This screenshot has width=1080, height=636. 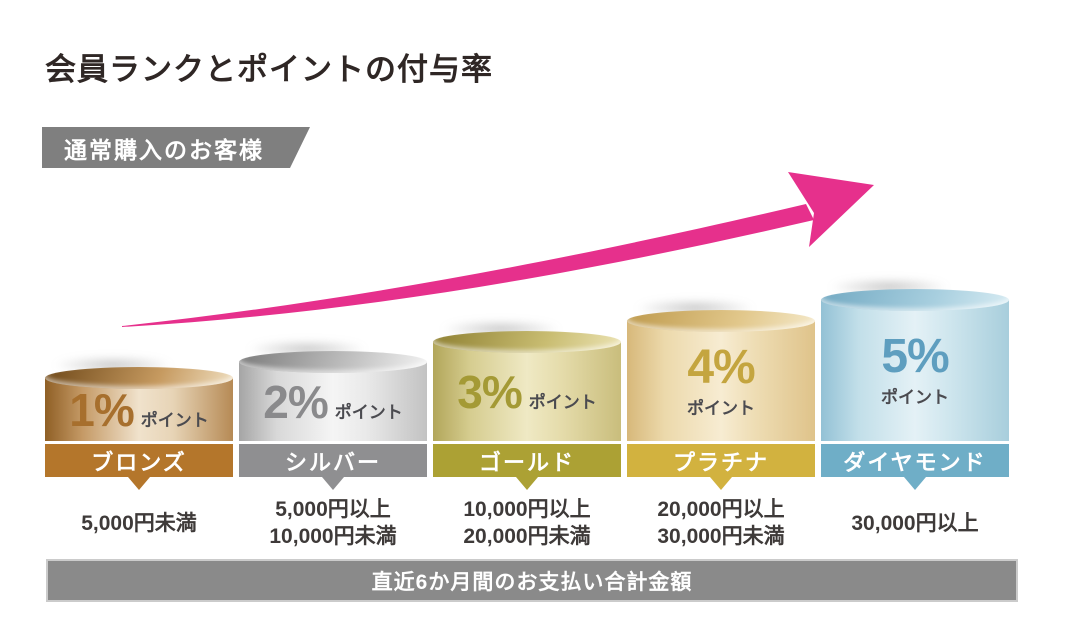 I want to click on tier-name: シルバー, so click(x=332, y=462).